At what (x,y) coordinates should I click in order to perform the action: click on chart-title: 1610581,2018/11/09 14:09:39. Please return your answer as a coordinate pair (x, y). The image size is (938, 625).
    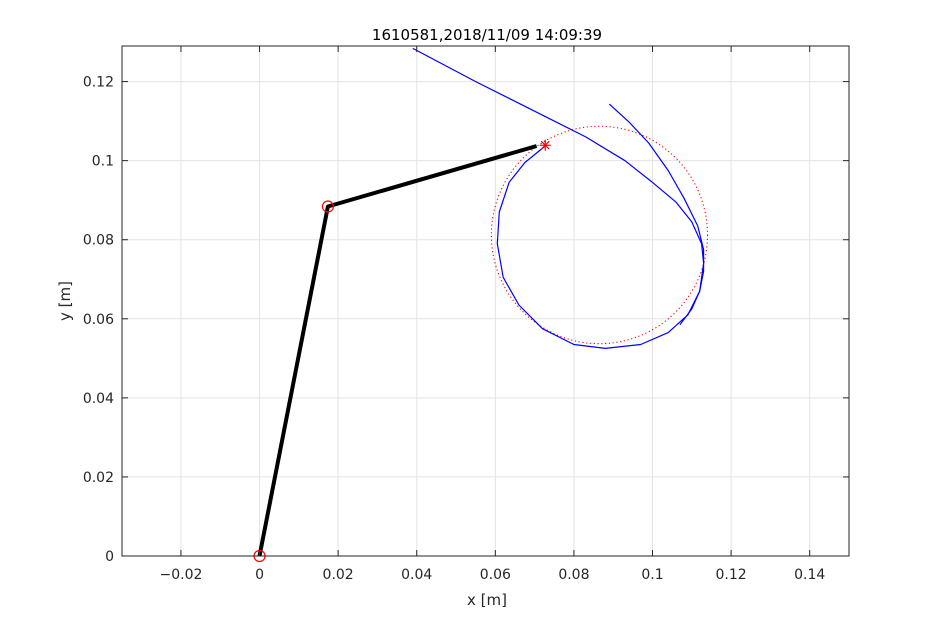
    Looking at the image, I should click on (487, 35).